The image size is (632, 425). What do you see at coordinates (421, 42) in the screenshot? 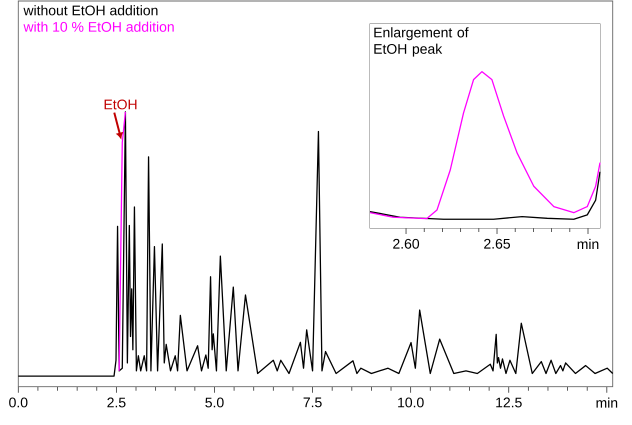
I see `chart-title: Enlargement of EtOH peak` at bounding box center [421, 42].